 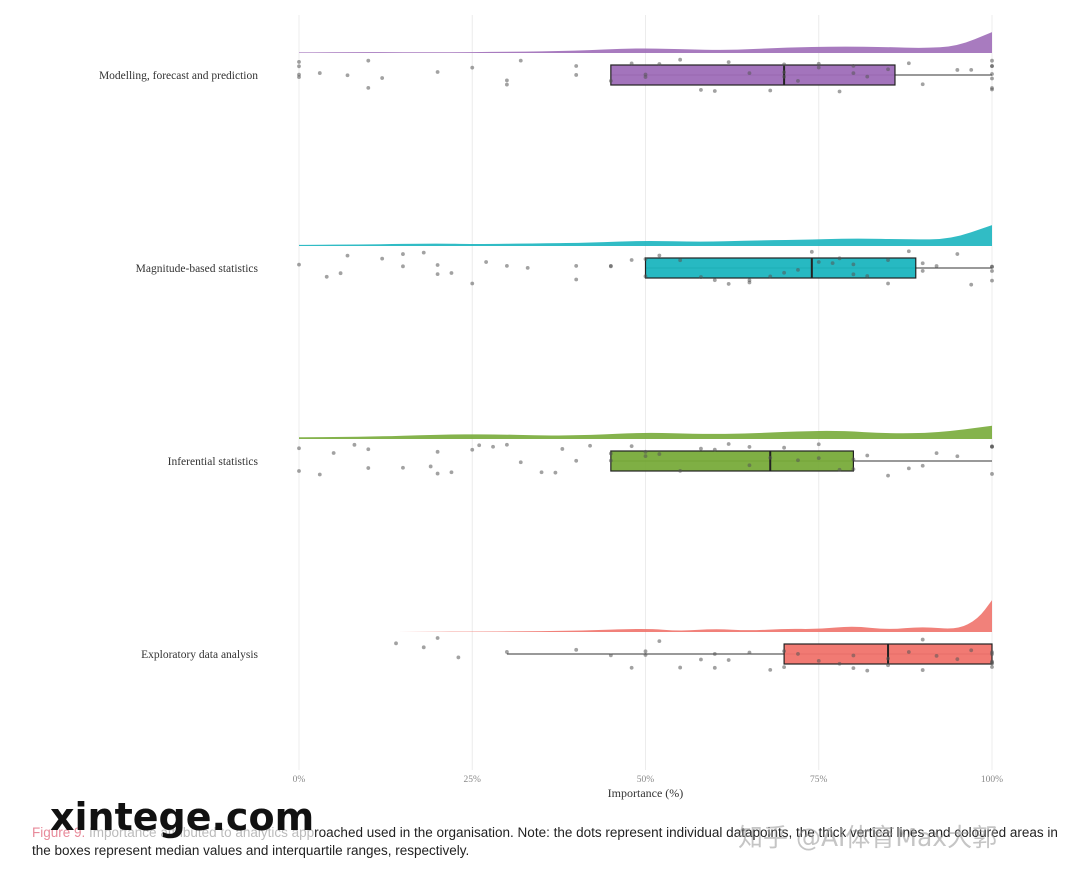 I want to click on x-tick-label: 75%, so click(x=819, y=780).